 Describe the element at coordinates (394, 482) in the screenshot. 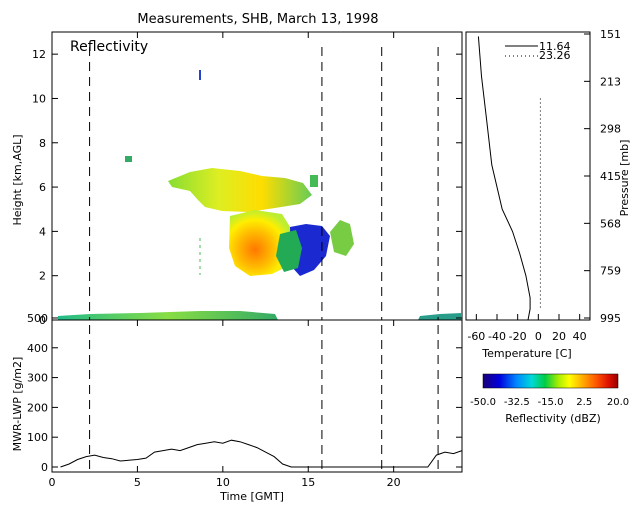

I see `time-tick-label: 20` at that location.